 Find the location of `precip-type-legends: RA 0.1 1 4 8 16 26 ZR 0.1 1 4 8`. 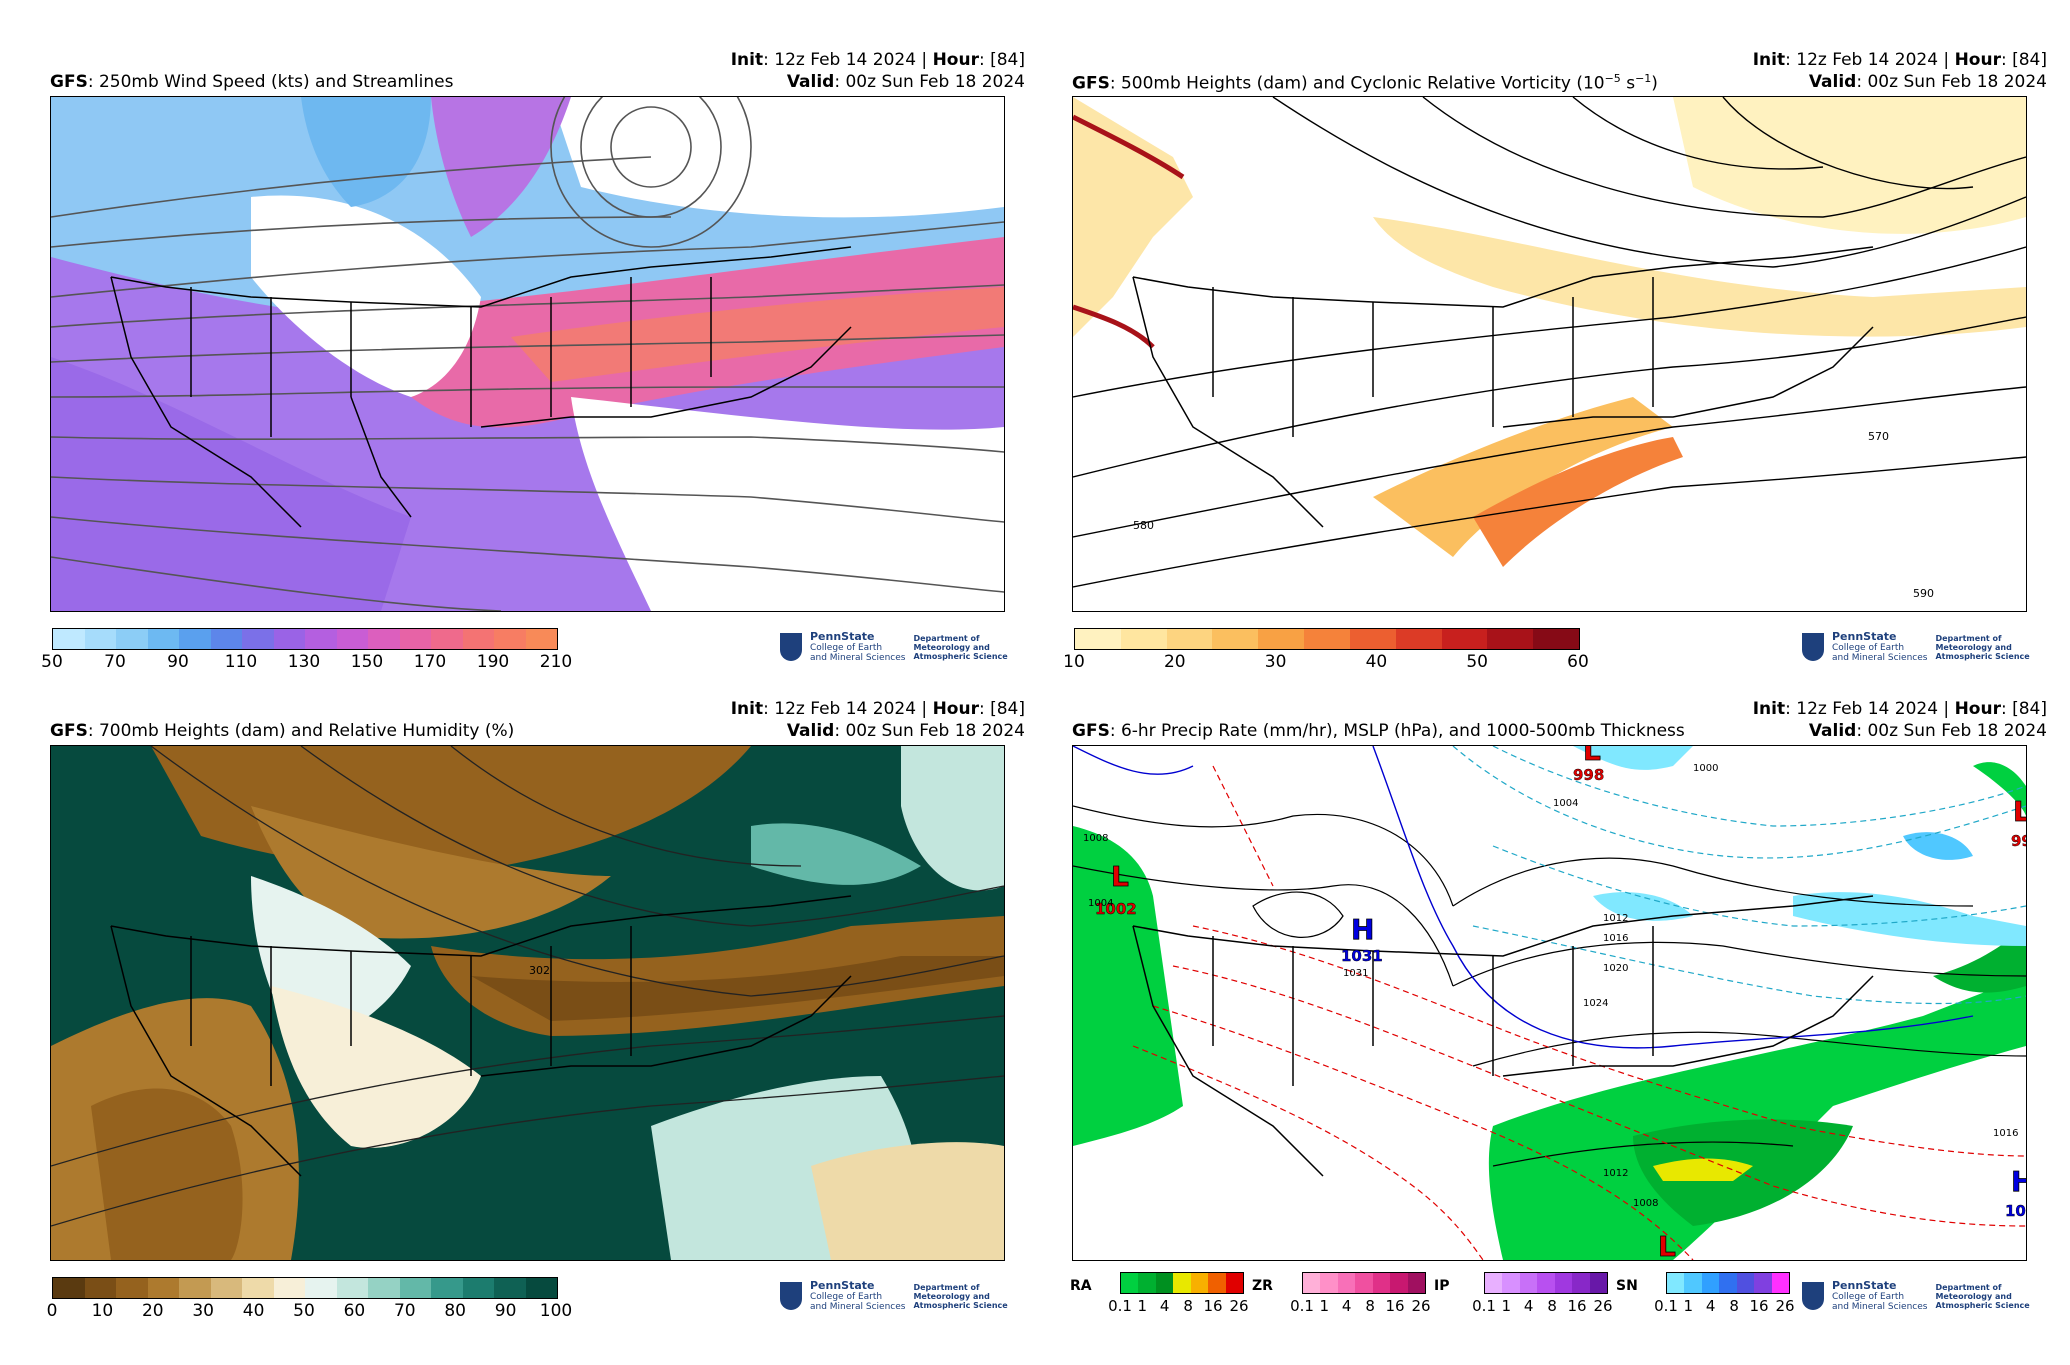

precip-type-legends: RA 0.1 1 4 8 16 26 ZR 0.1 1 4 8 is located at coordinates (1432, 1300).